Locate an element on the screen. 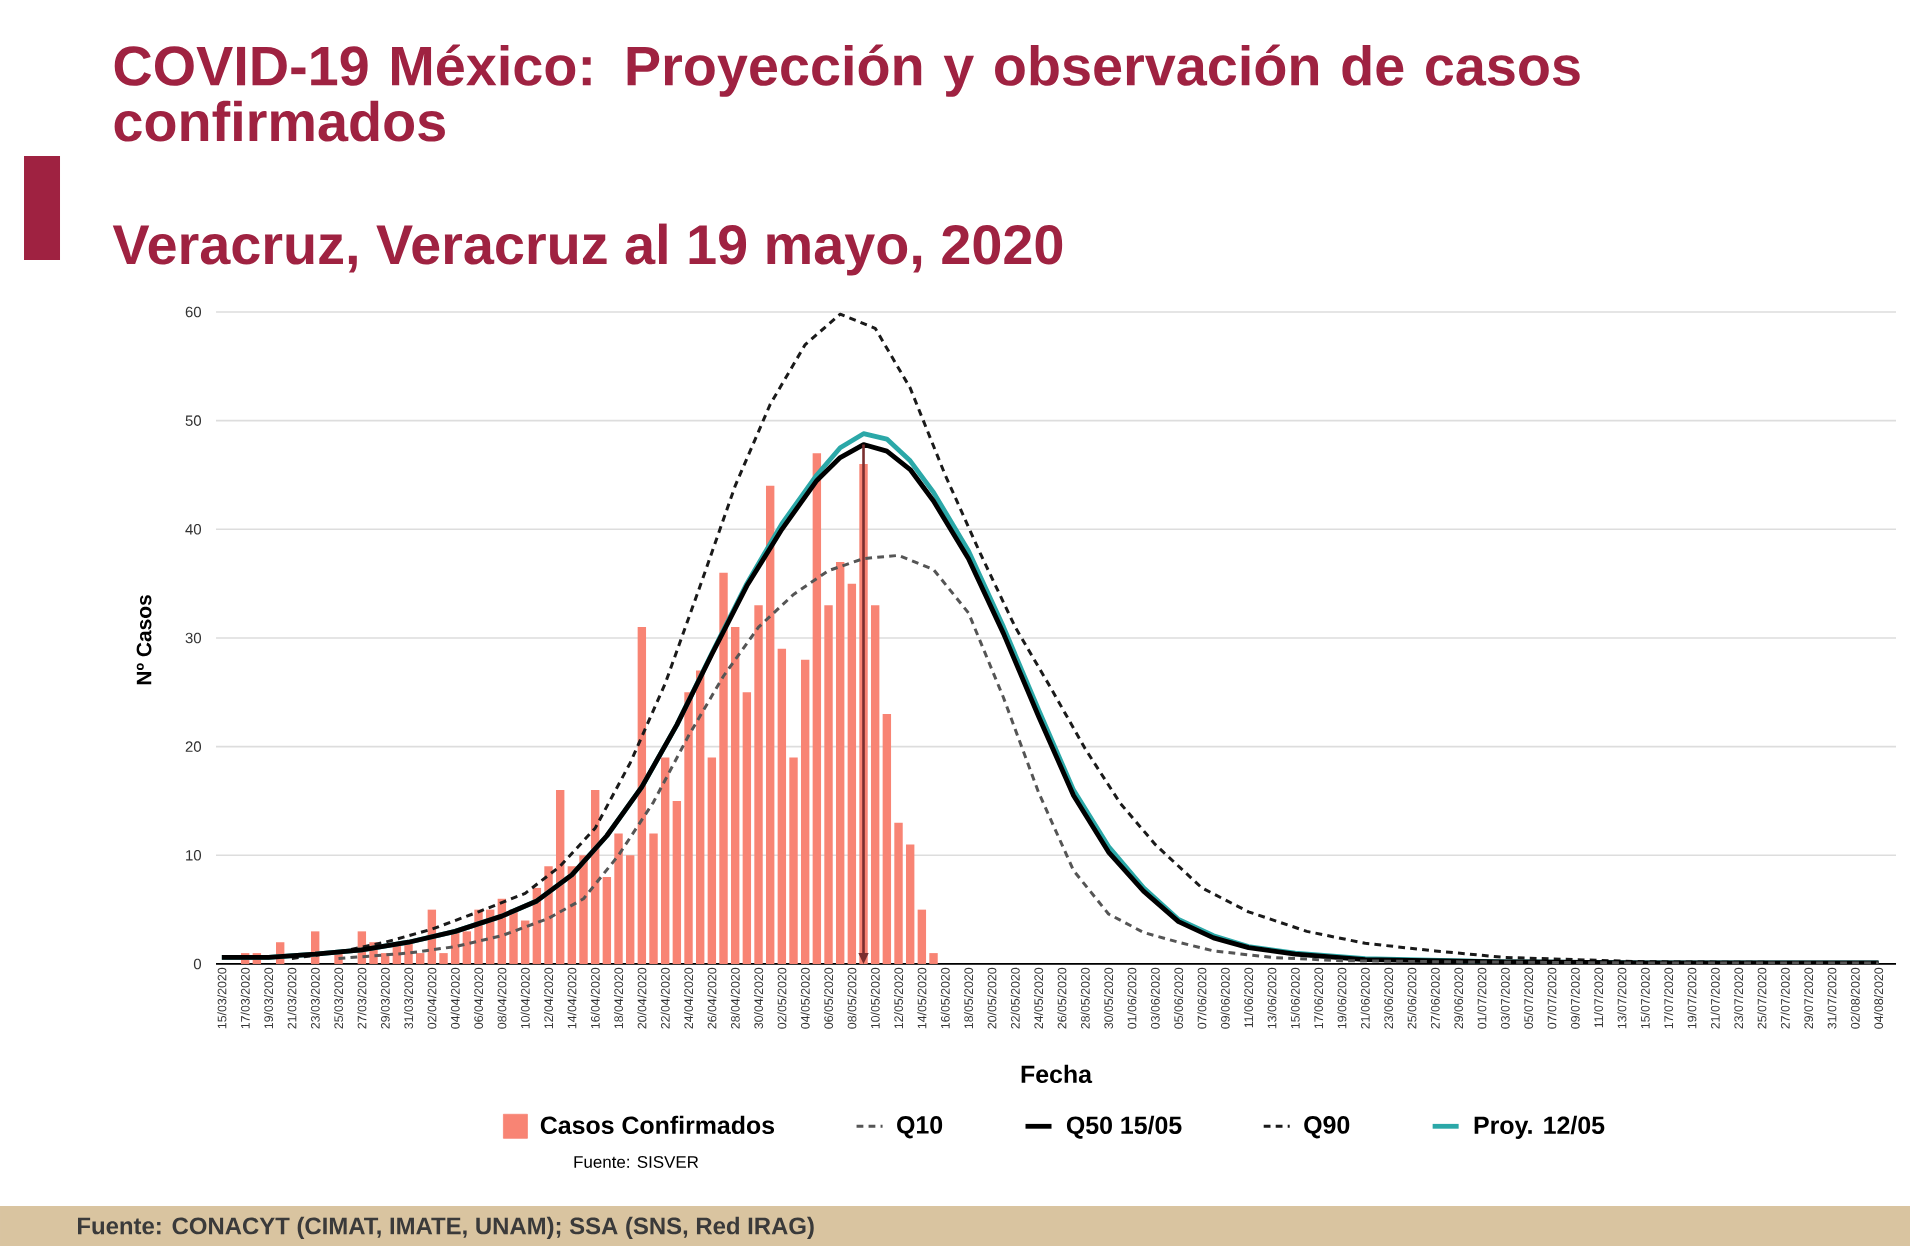 Image resolution: width=1910 pixels, height=1254 pixels. y-axis-title: Nº Casos is located at coordinates (144, 640).